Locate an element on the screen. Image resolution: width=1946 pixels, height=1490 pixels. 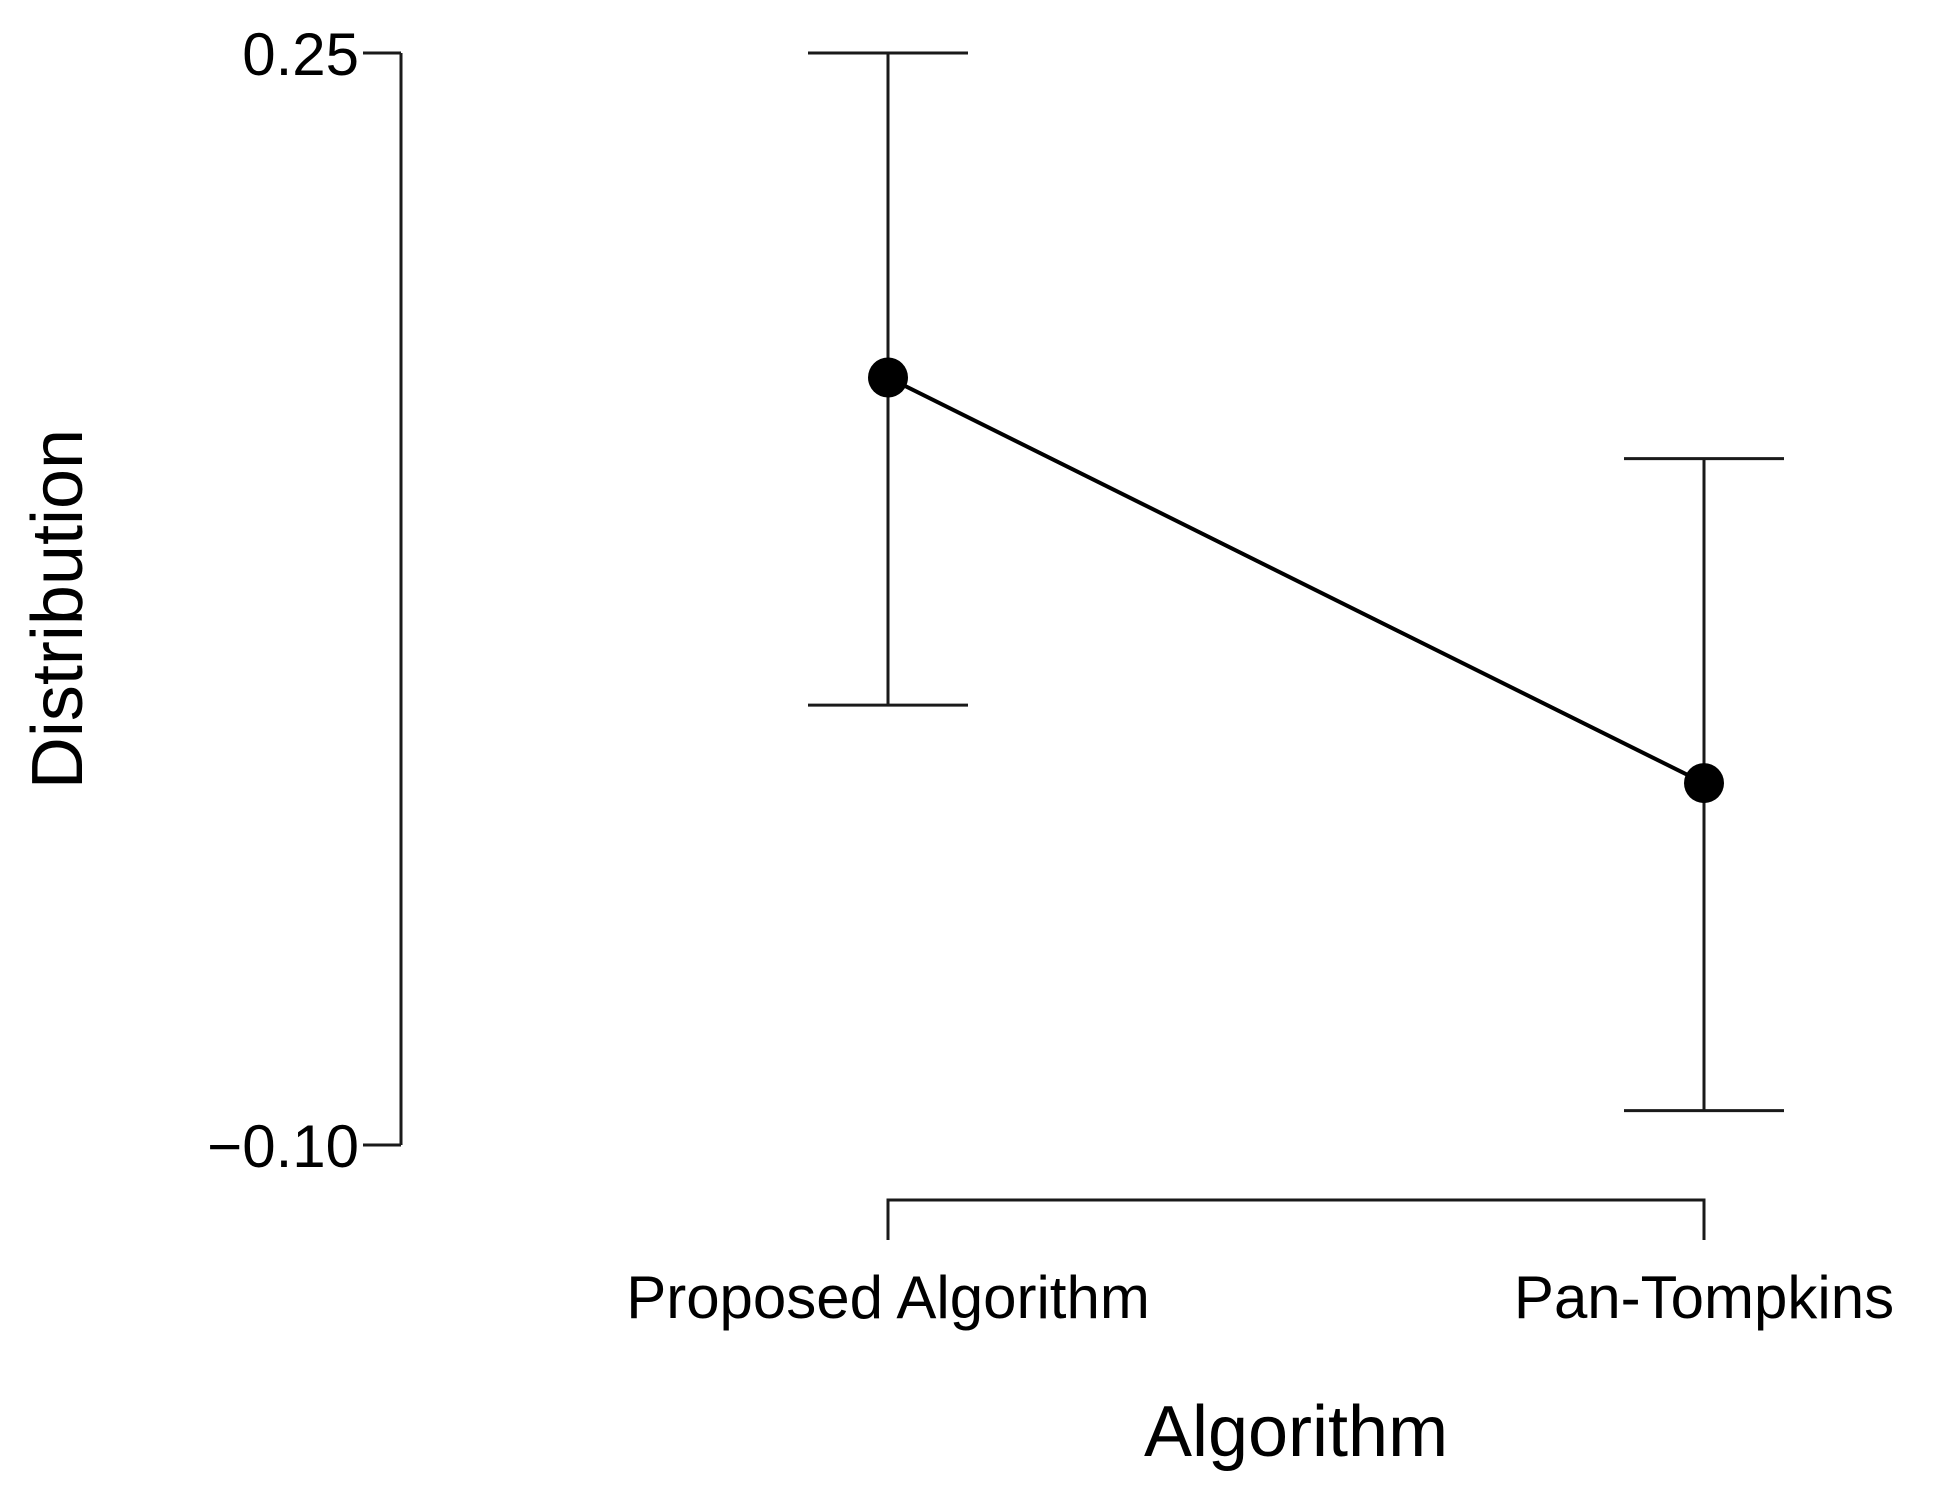
y-tick-label: 0.25 is located at coordinates (300, 54).